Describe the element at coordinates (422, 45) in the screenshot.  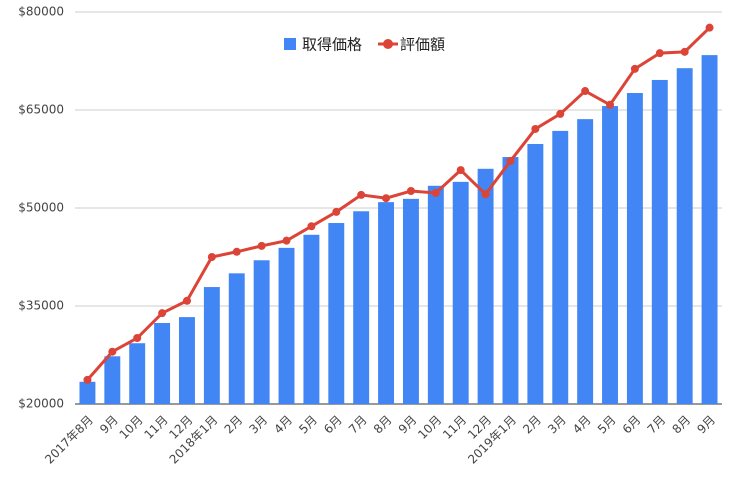
I see `legend-label: 評価額` at that location.